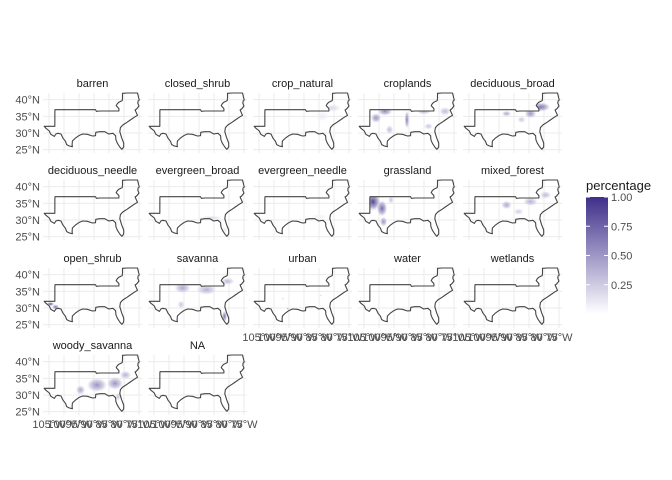  What do you see at coordinates (526, 112) in the screenshot?
I see `facet-fill-deciduous_broad` at bounding box center [526, 112].